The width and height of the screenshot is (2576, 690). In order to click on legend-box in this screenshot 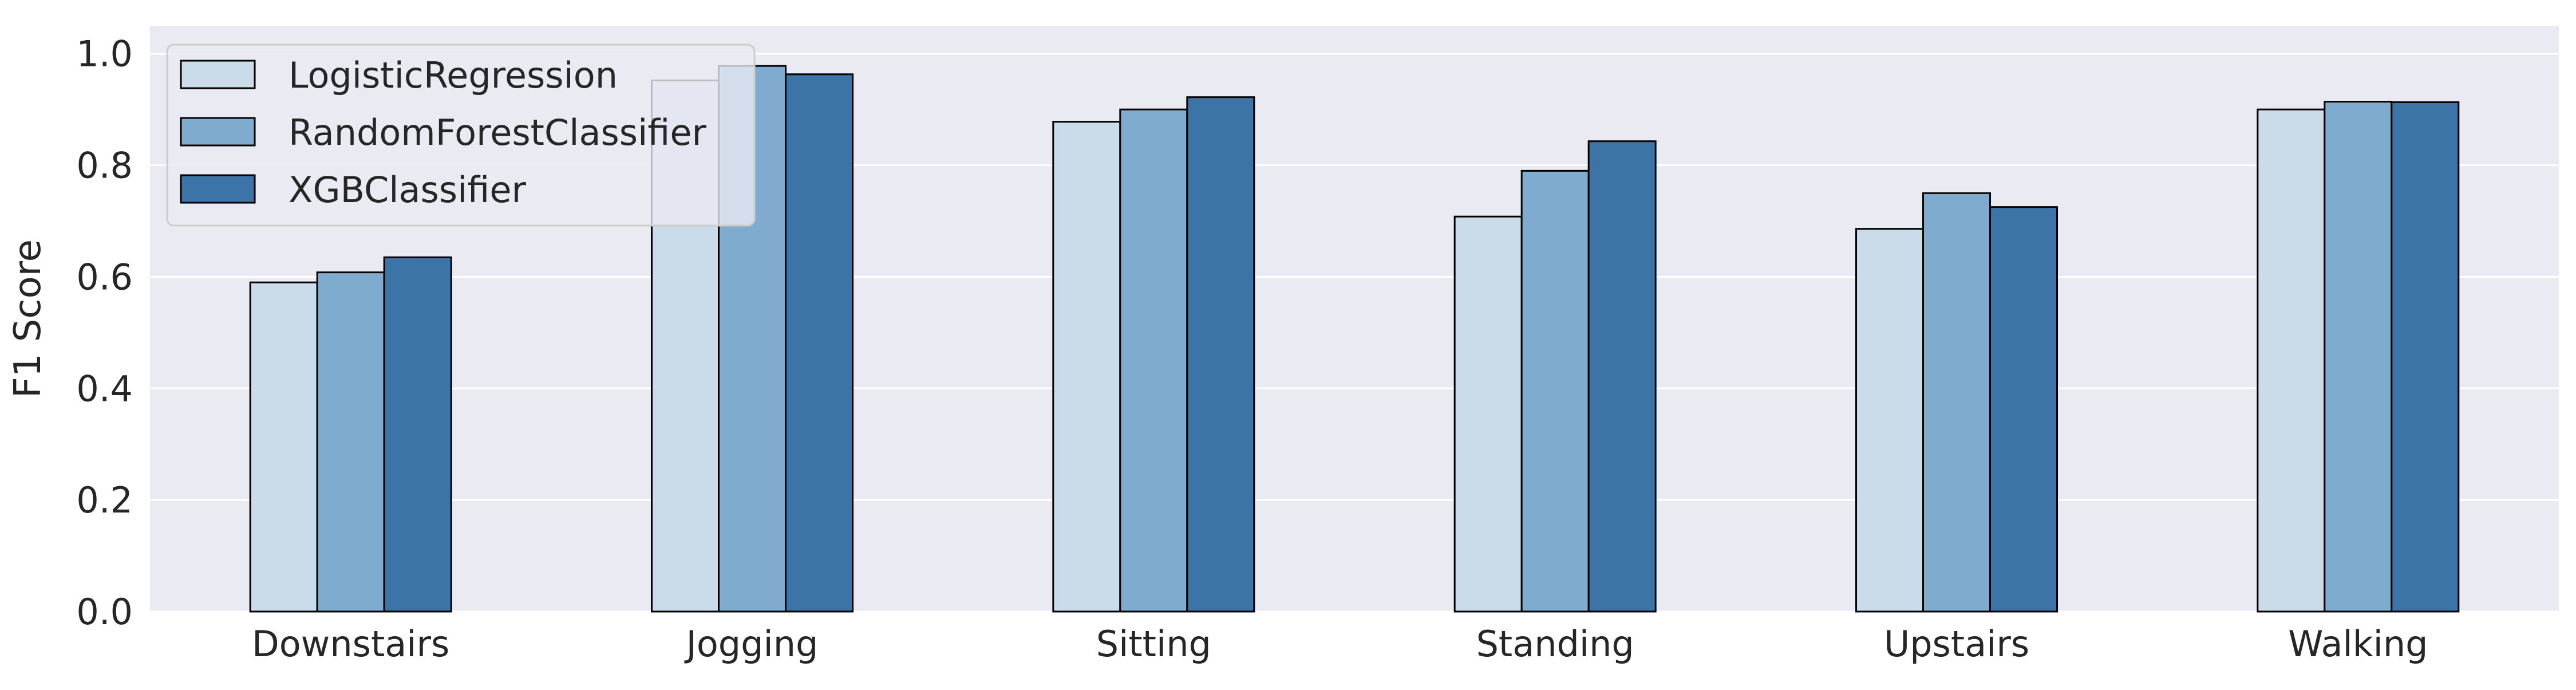, I will do `click(461, 135)`.